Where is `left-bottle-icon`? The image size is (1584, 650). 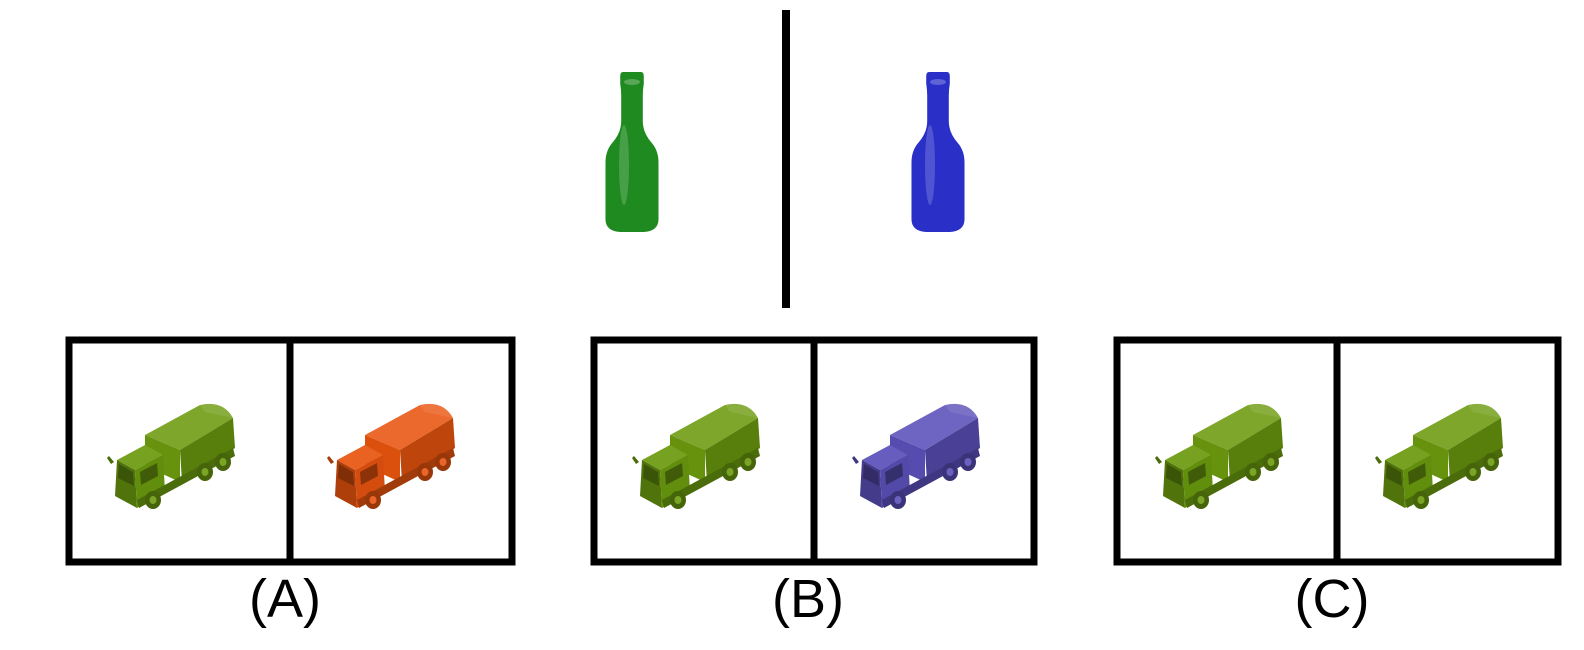
left-bottle-icon is located at coordinates (632, 152).